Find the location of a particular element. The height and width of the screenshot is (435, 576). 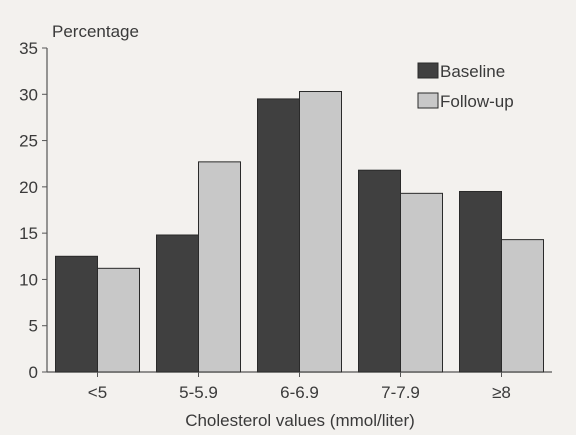

y-axis-label: Percentage is located at coordinates (95, 31).